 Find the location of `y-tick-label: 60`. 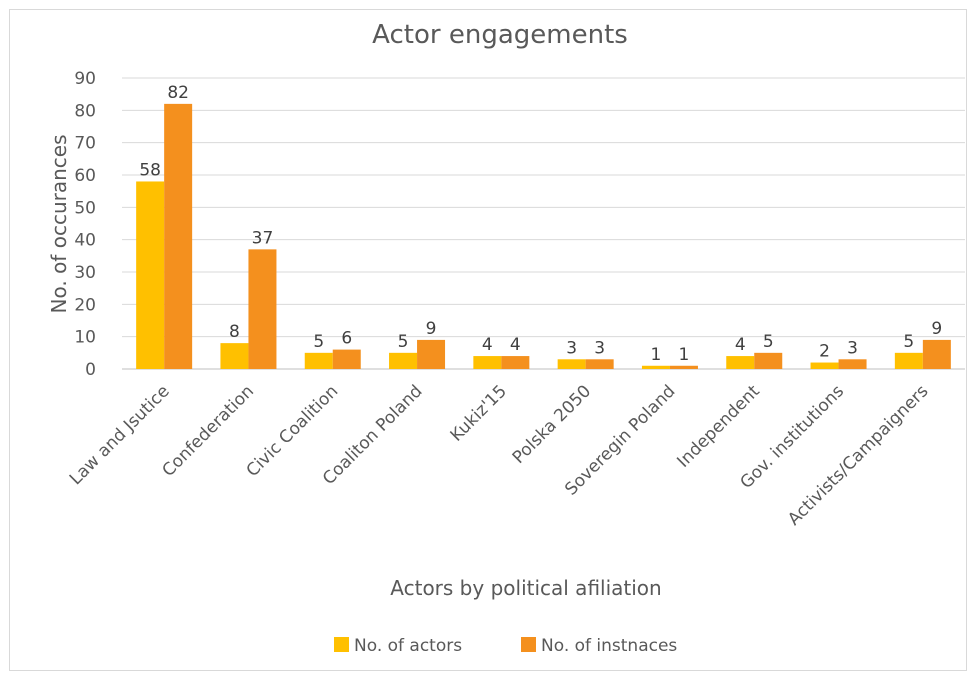

y-tick-label: 60 is located at coordinates (85, 176).